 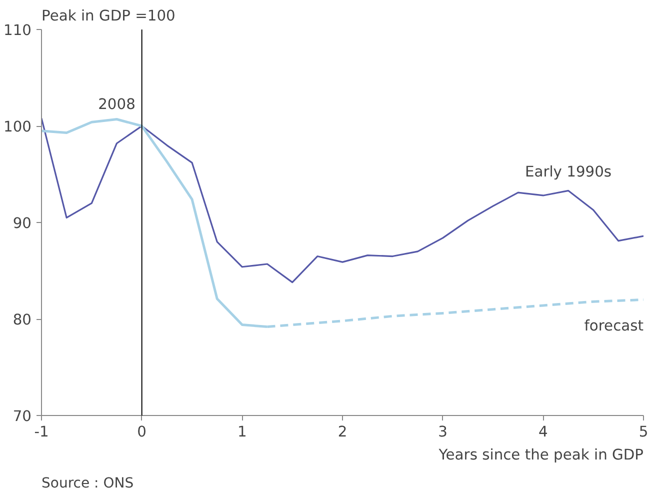 What do you see at coordinates (643, 432) in the screenshot?
I see `x-tick-label: 5` at bounding box center [643, 432].